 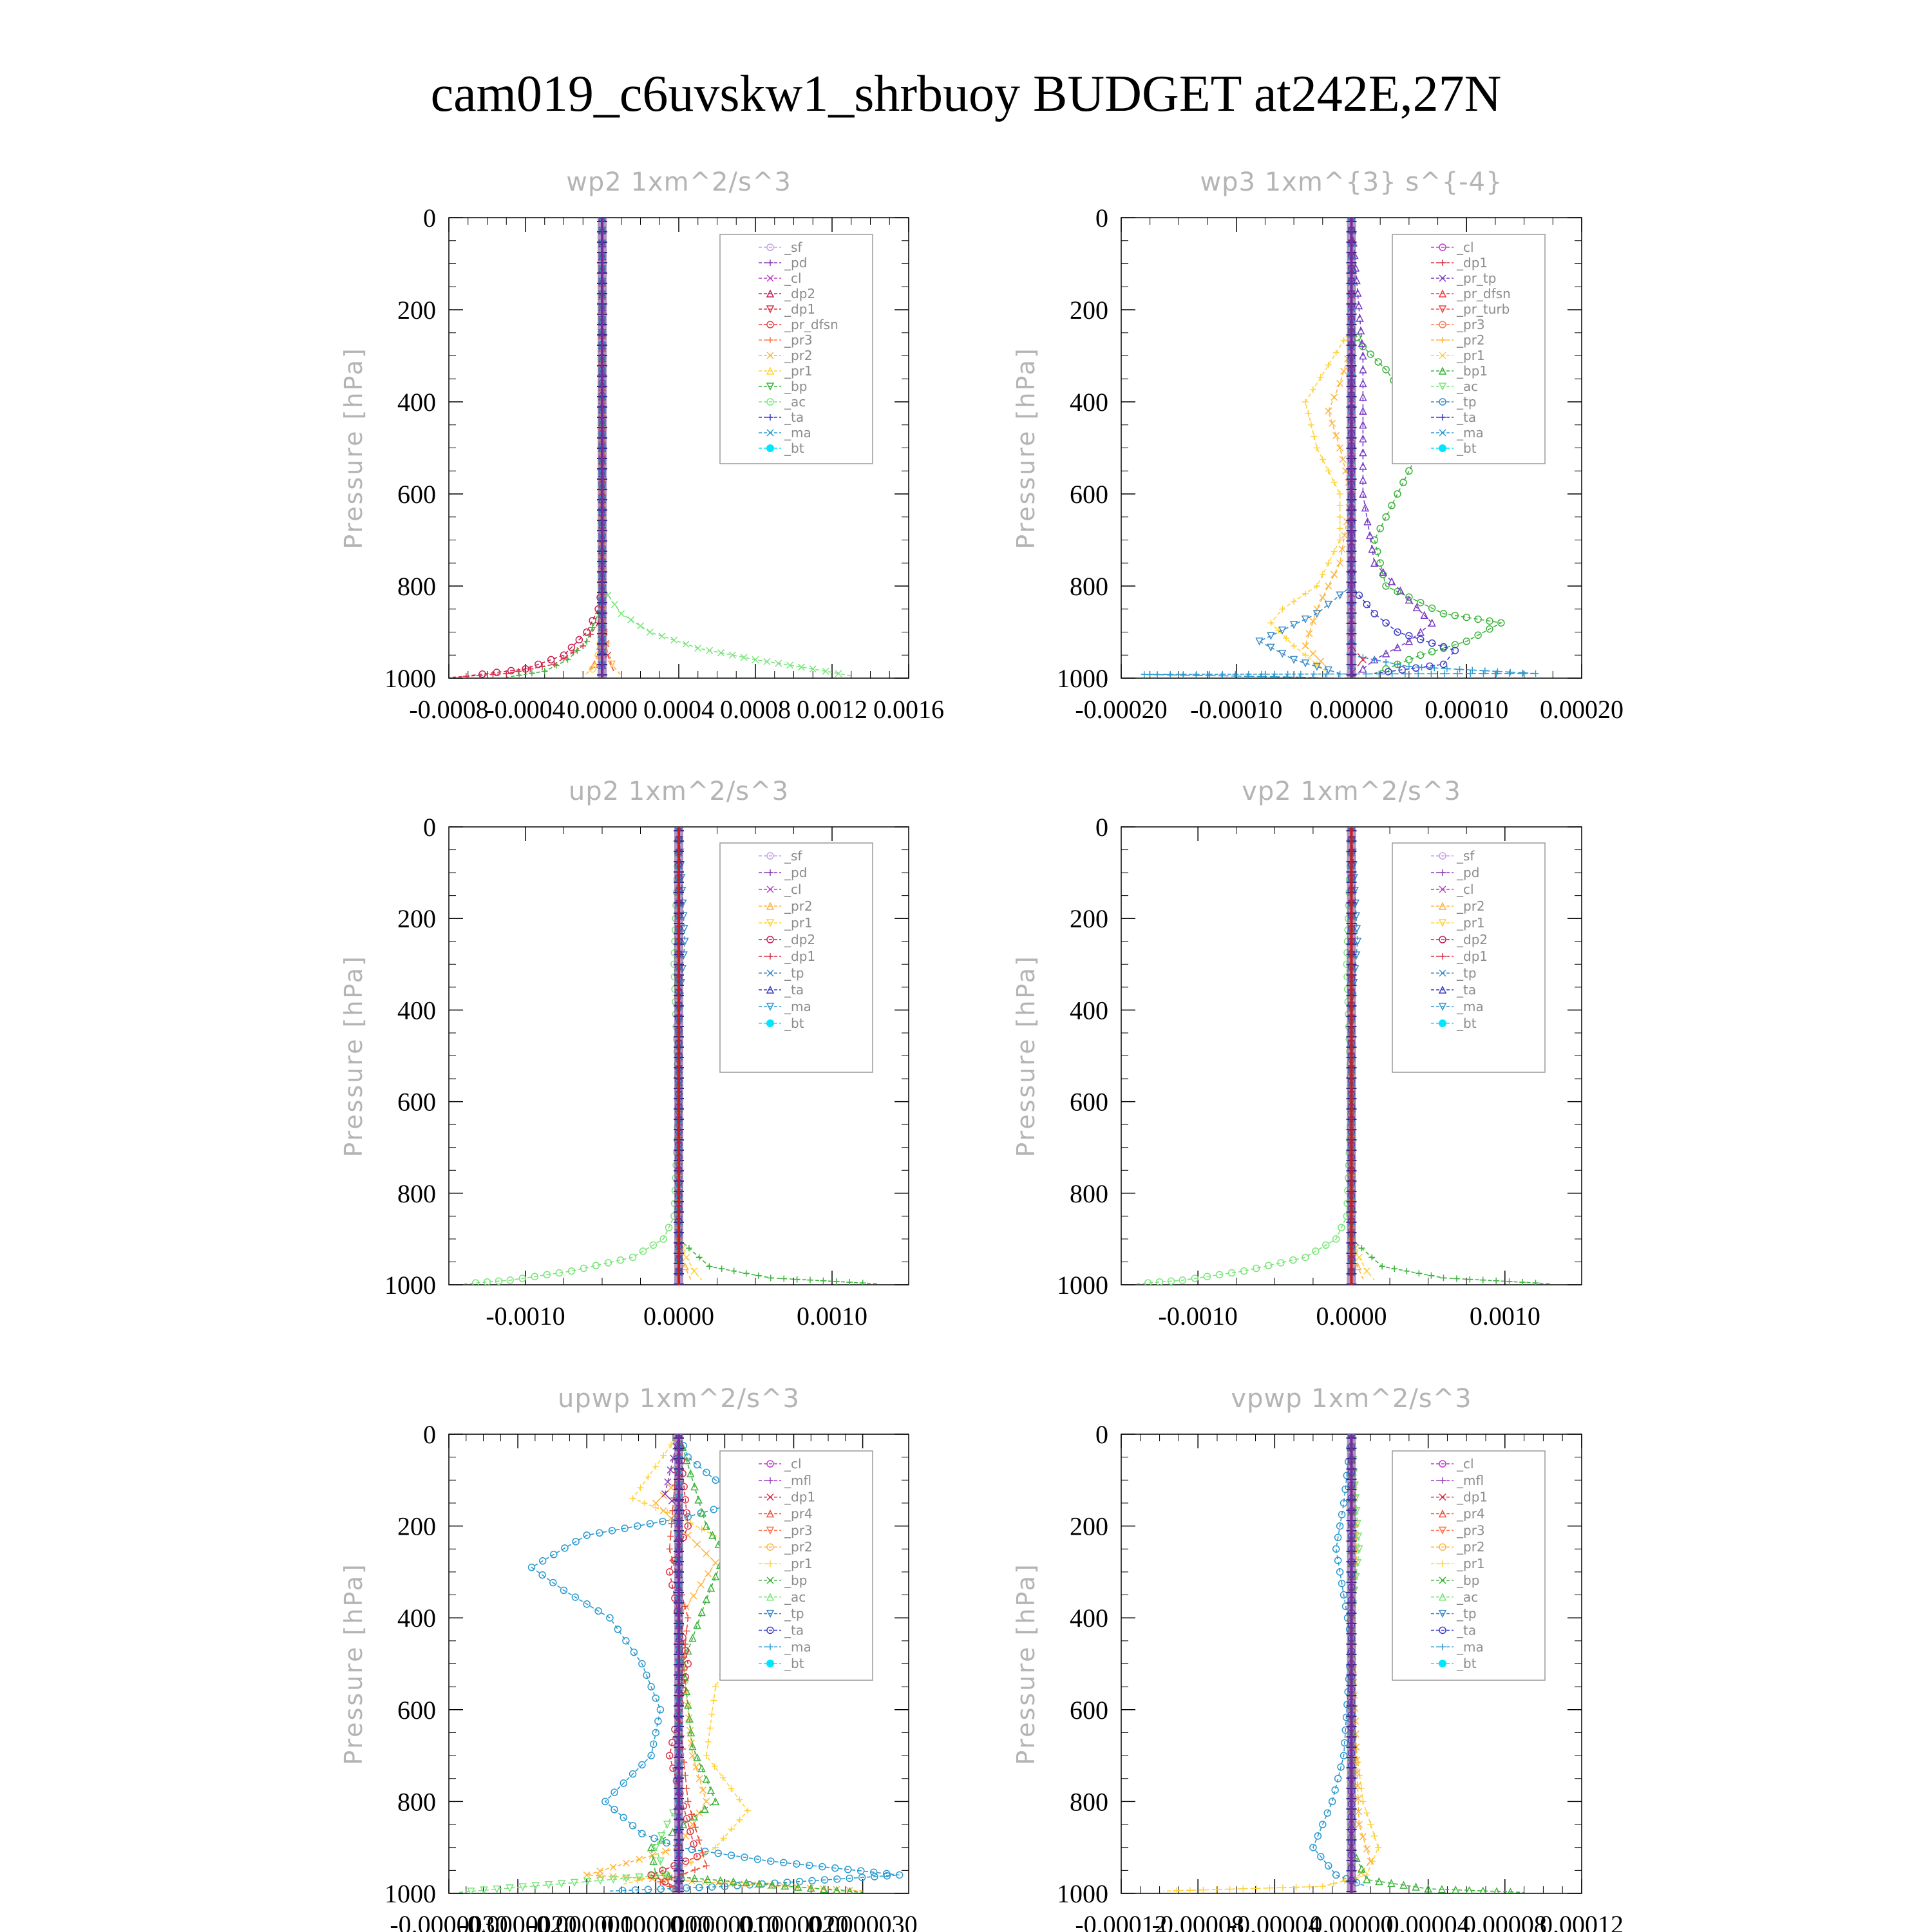 I want to click on legend-item: _pr_dfsn, so click(x=798, y=325).